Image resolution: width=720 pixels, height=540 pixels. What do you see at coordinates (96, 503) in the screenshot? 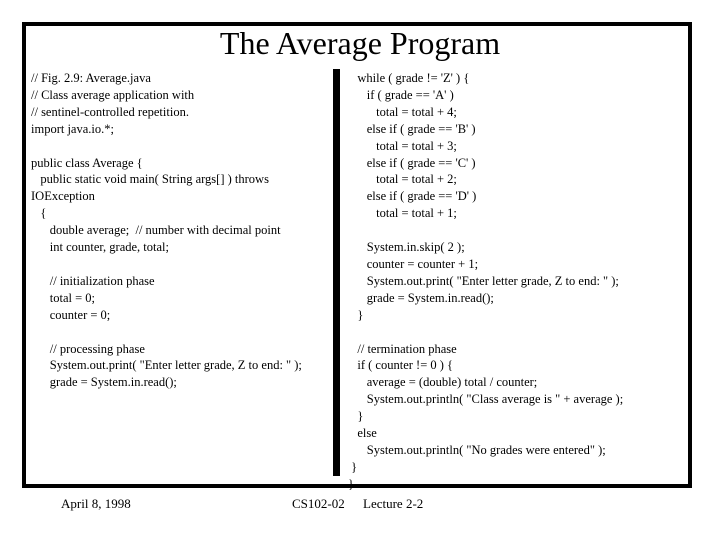
I see `footer-date: April 8, 1998` at bounding box center [96, 503].